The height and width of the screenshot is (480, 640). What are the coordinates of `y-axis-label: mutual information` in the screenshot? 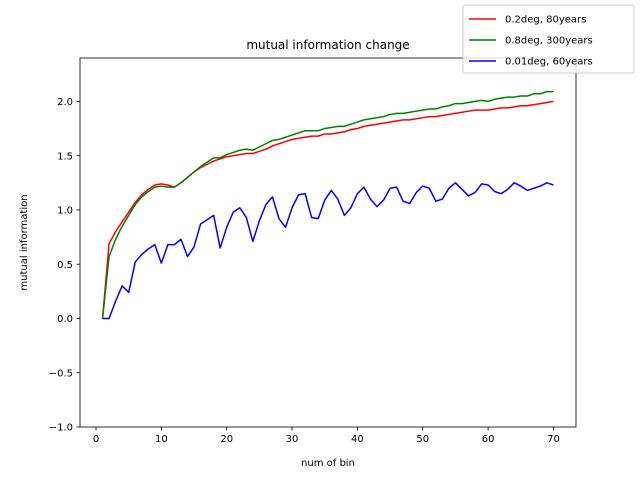 It's located at (24, 242).